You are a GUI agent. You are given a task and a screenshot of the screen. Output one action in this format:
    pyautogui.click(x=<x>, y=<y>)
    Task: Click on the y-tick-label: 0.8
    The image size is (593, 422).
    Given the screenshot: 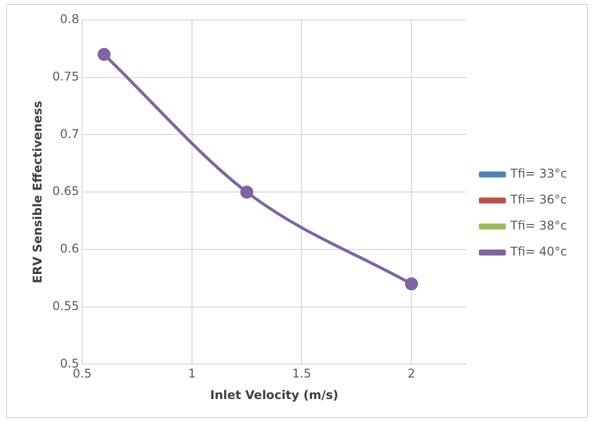 What is the action you would take?
    pyautogui.click(x=70, y=19)
    